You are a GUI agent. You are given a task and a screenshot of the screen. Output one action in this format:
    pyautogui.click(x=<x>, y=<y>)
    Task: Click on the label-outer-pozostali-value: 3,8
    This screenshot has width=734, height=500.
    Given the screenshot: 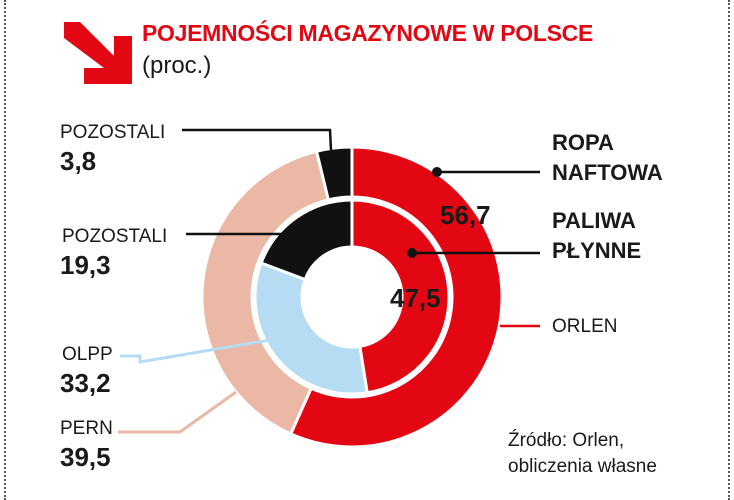 What is the action you would take?
    pyautogui.click(x=78, y=161)
    